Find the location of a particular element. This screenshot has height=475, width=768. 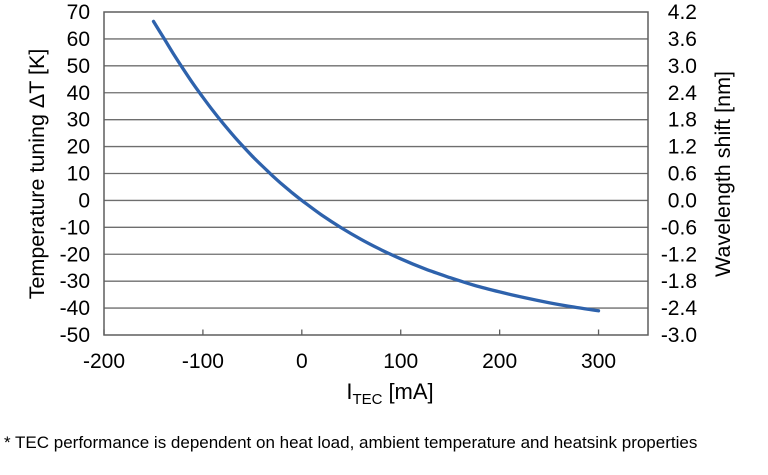

x-axis-tick-marks is located at coordinates (351, 332).